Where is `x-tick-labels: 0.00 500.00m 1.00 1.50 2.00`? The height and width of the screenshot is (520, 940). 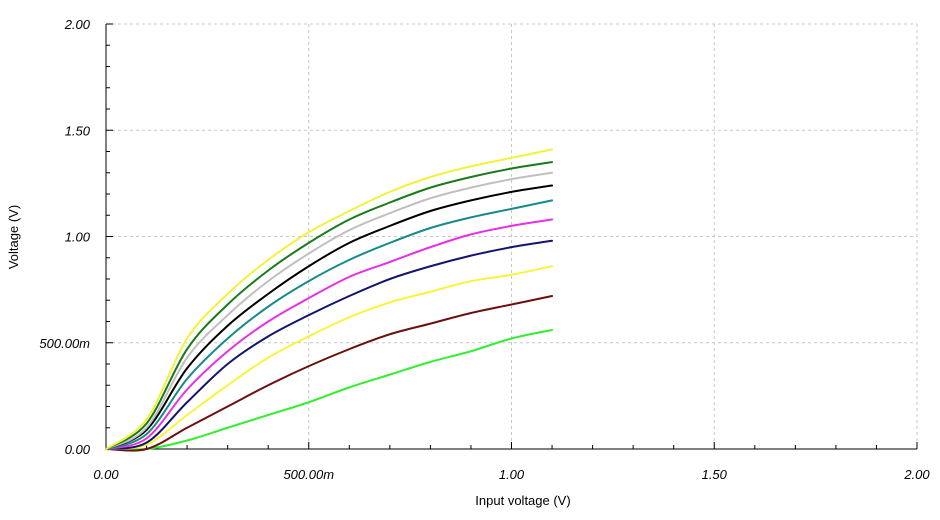
x-tick-labels: 0.00 500.00m 1.00 1.50 2.00 is located at coordinates (511, 474).